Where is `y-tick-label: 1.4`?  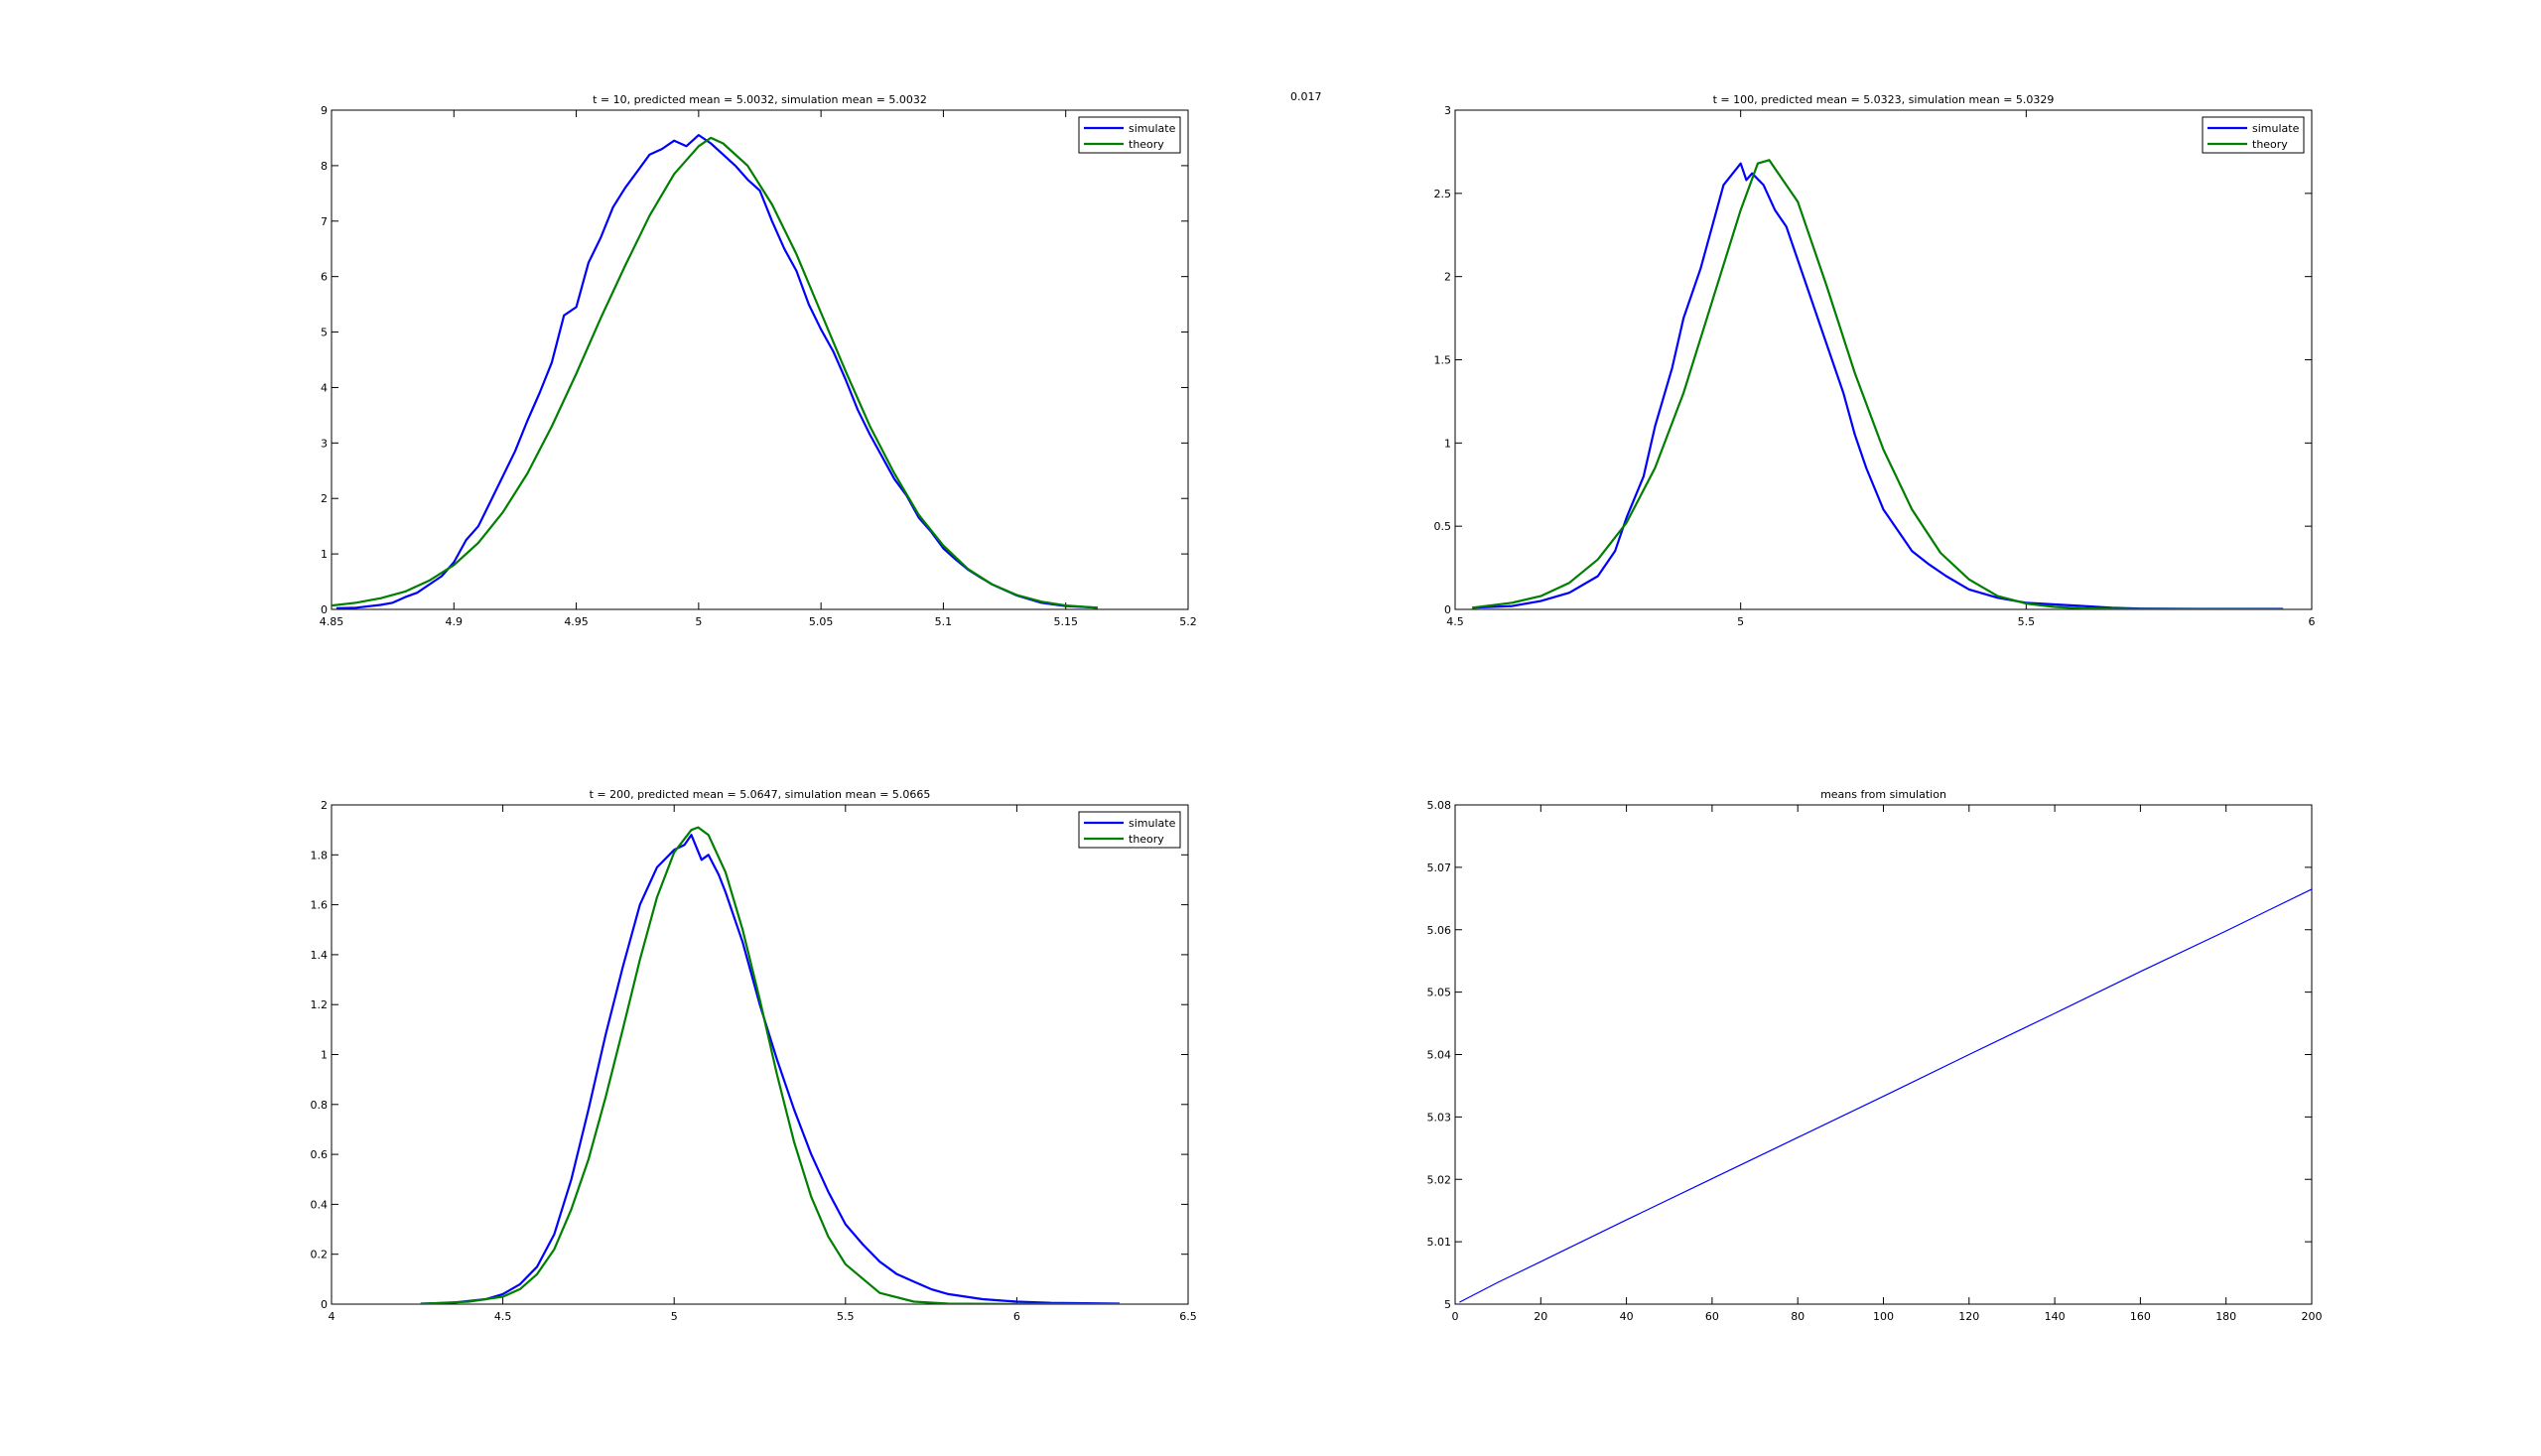
y-tick-label: 1.4 is located at coordinates (320, 955).